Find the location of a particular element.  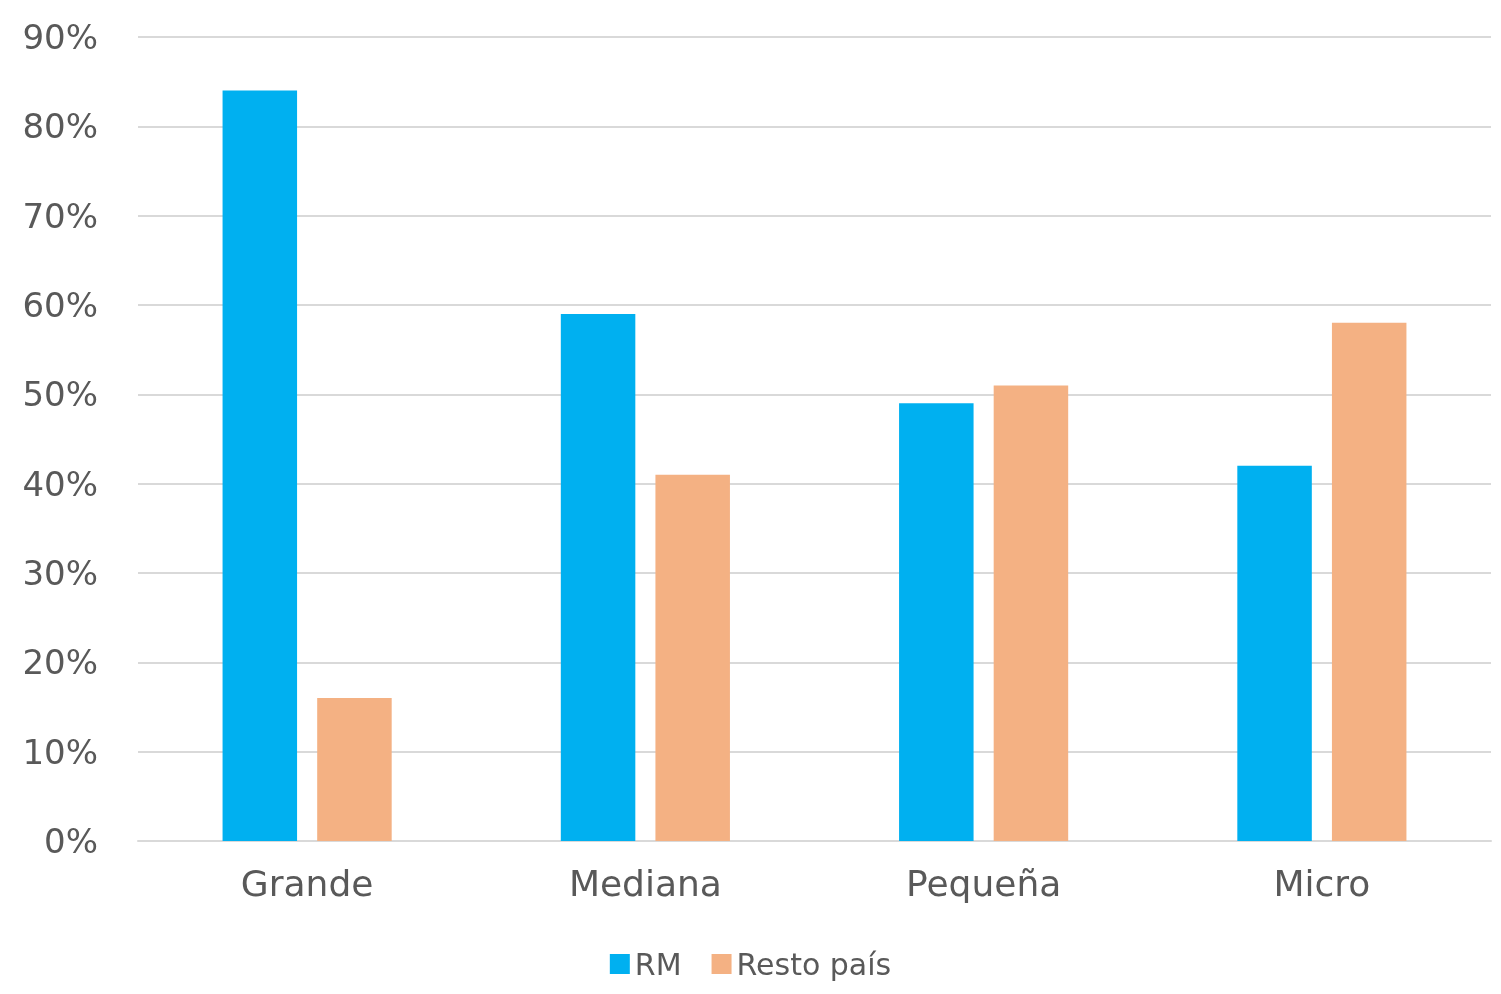

y-tick-label: 20% is located at coordinates (60, 662).